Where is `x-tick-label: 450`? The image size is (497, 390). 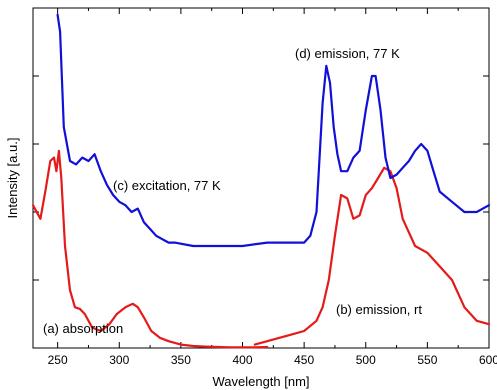
x-tick-label: 450 is located at coordinates (304, 360).